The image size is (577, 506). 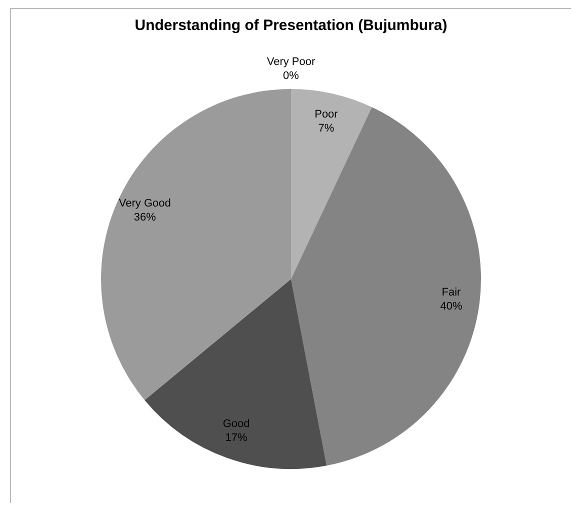 What do you see at coordinates (291, 62) in the screenshot?
I see `category-label: Very Poor` at bounding box center [291, 62].